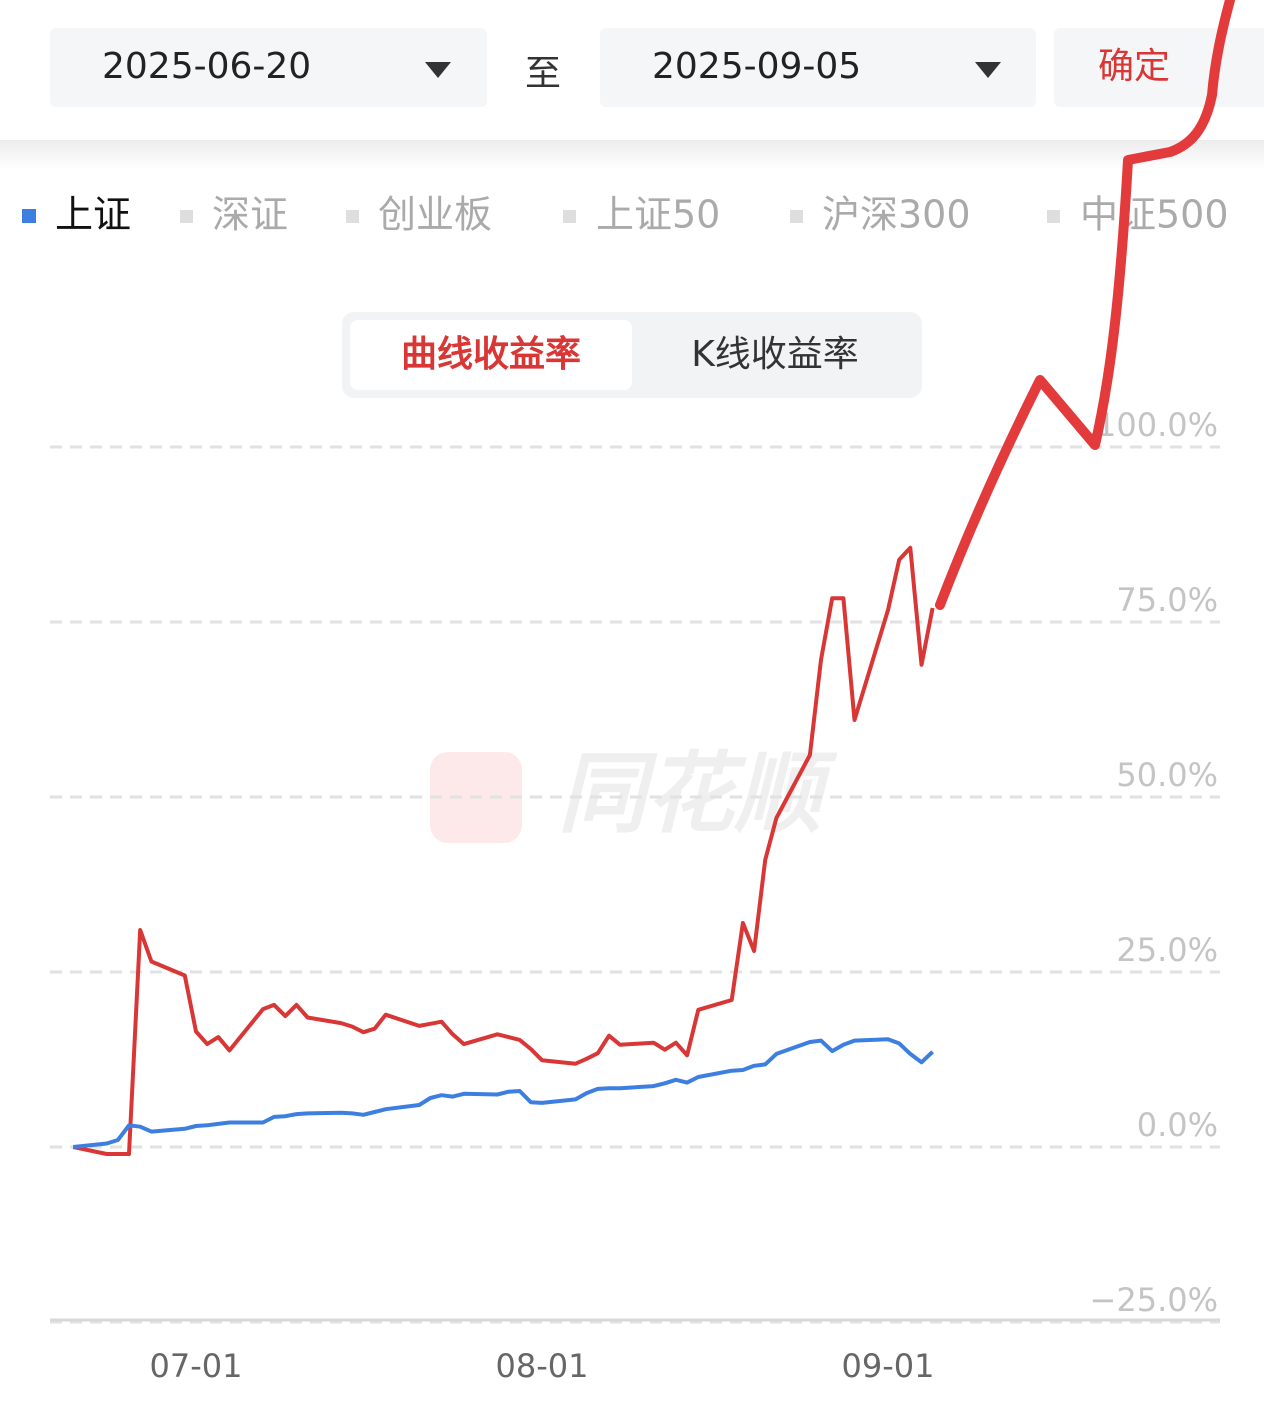  I want to click on y-tick-label: 75.0%, so click(1167, 600).